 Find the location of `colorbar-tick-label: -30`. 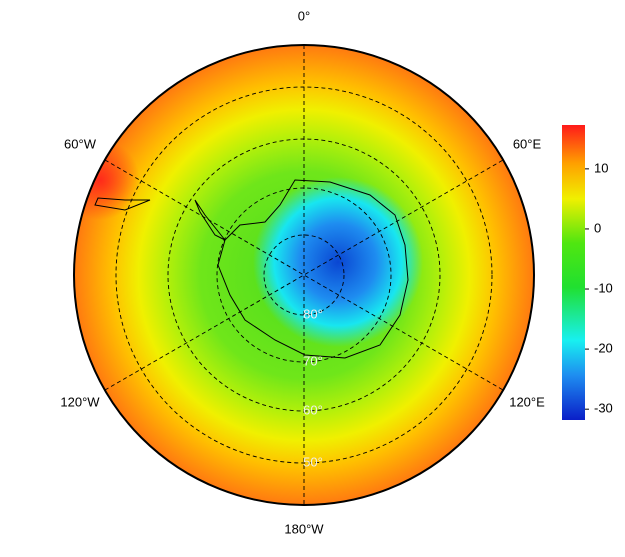

colorbar-tick-label: -30 is located at coordinates (603, 408).